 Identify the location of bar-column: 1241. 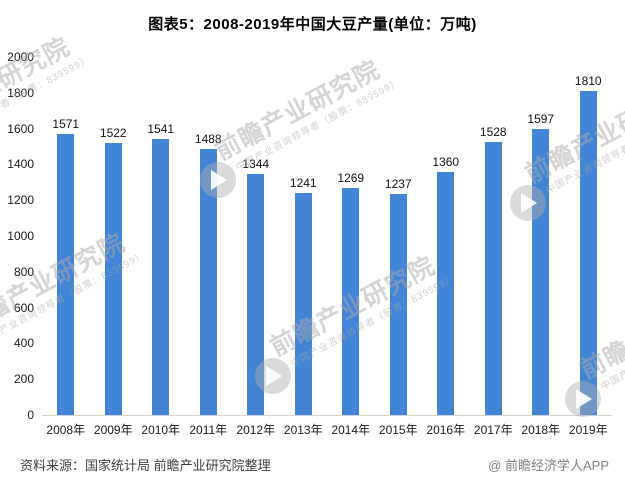
(304, 295).